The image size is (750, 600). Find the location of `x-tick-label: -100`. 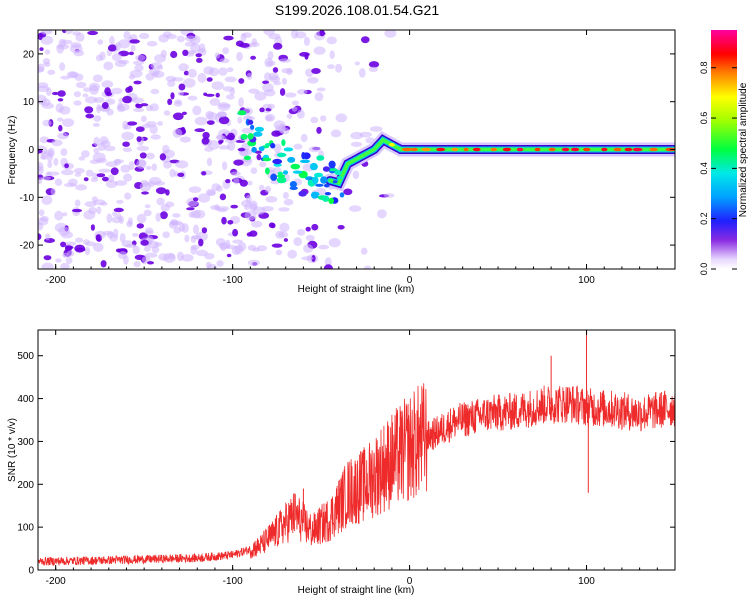

x-tick-label: -100 is located at coordinates (233, 581).